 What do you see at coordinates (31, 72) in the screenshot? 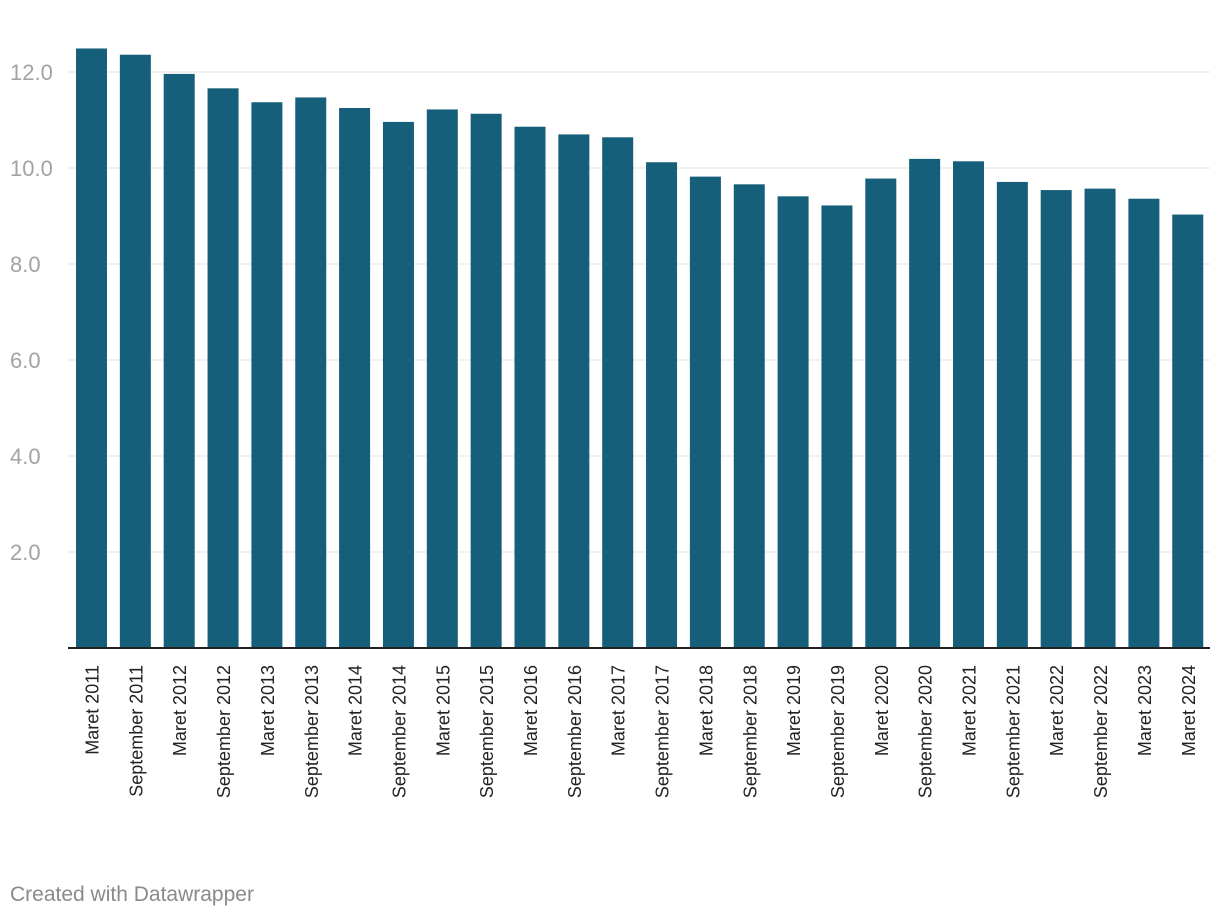
I see `y-tick-label: 12.0` at bounding box center [31, 72].